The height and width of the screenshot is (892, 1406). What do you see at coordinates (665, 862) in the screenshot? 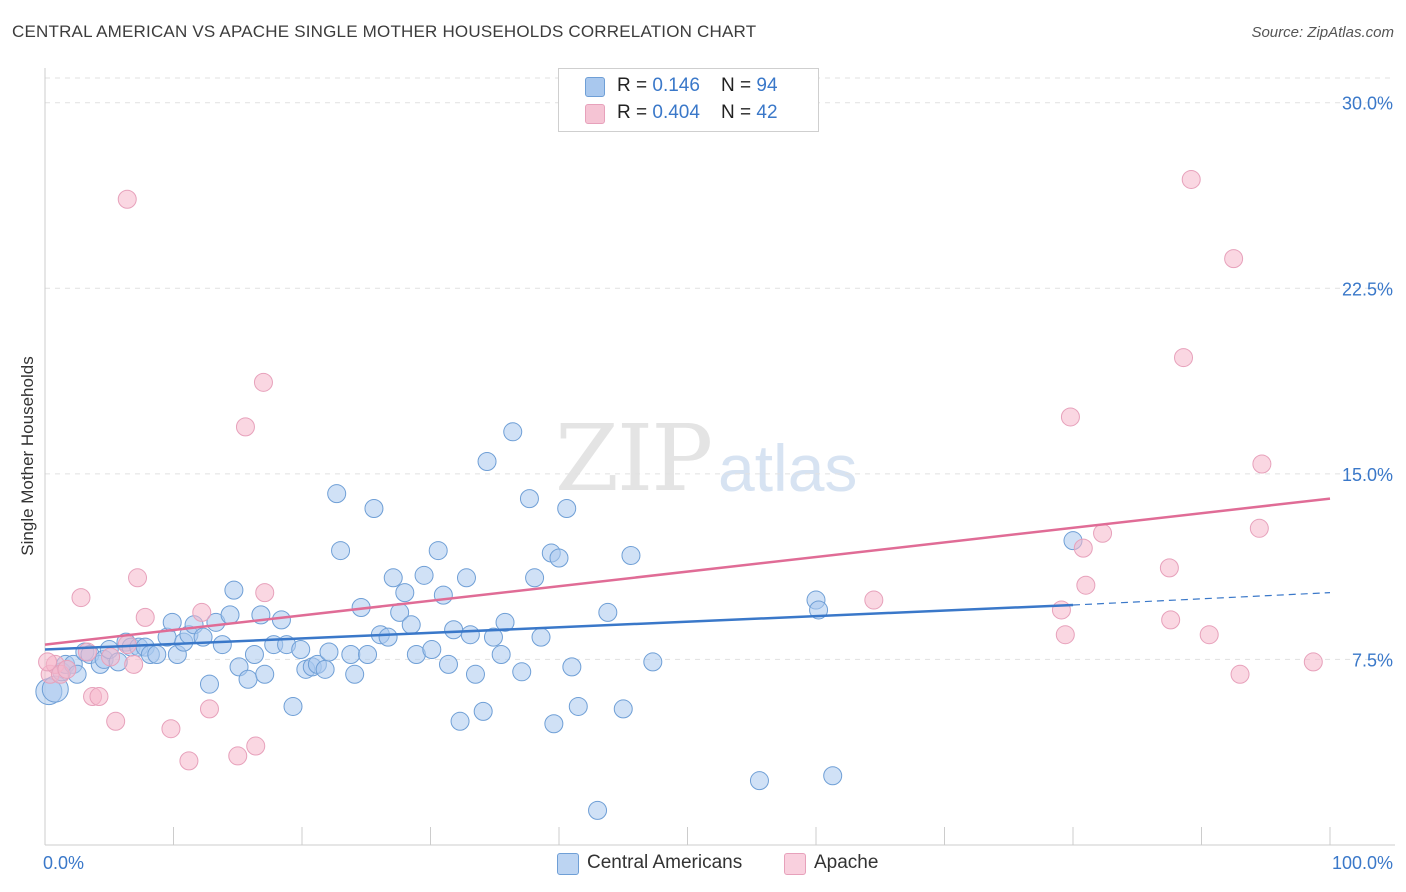
I see `bottom-legend-label: Central Americans` at bounding box center [665, 862].